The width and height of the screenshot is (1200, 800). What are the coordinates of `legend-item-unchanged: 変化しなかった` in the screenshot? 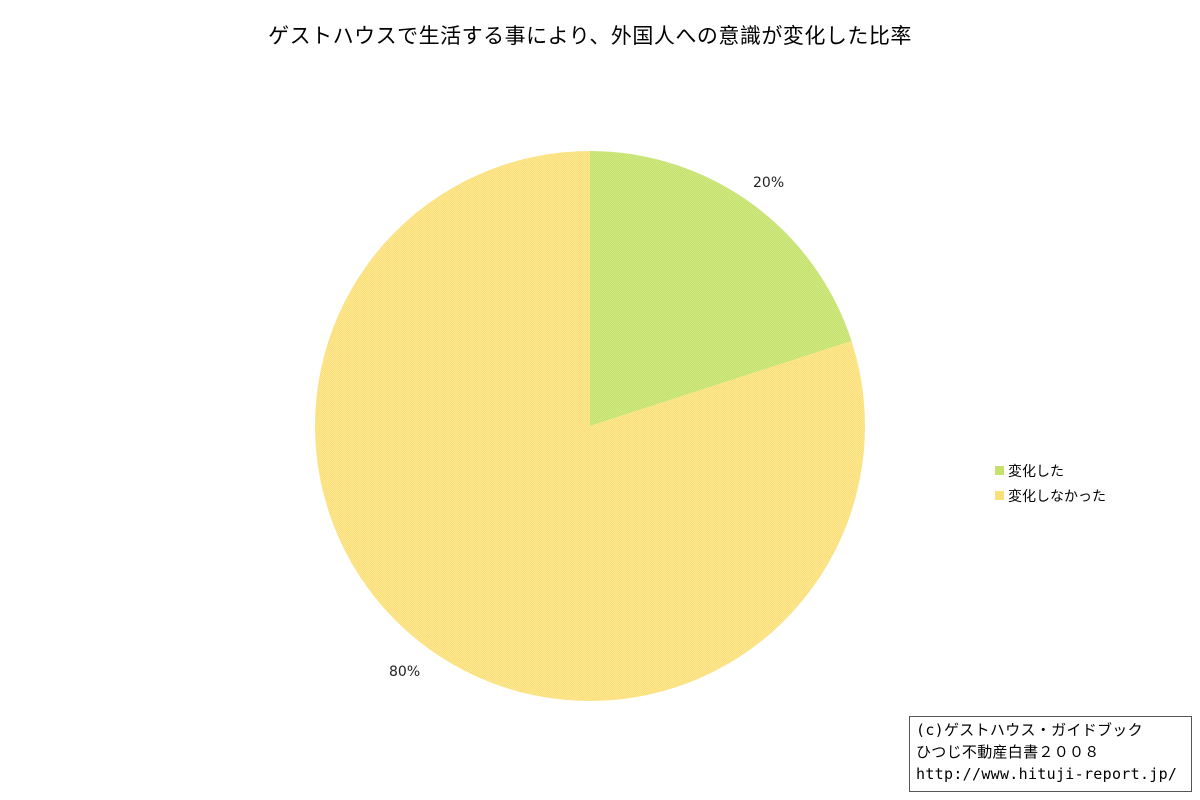 It's located at (1050, 495).